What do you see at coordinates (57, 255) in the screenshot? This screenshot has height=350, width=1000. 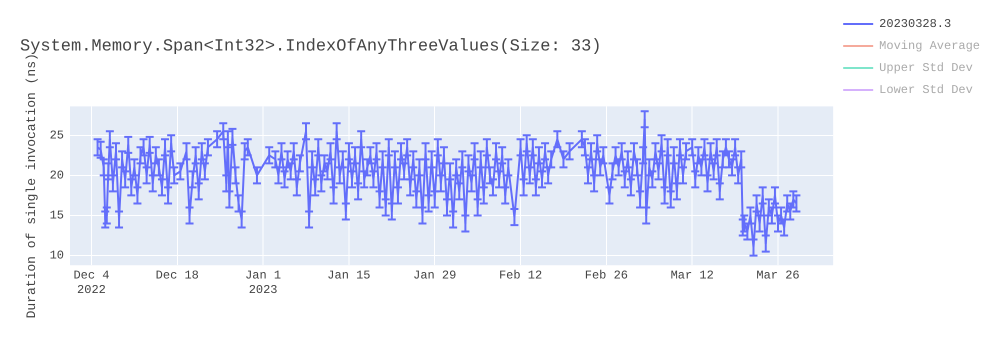 I see `y-tick-label: 10` at bounding box center [57, 255].